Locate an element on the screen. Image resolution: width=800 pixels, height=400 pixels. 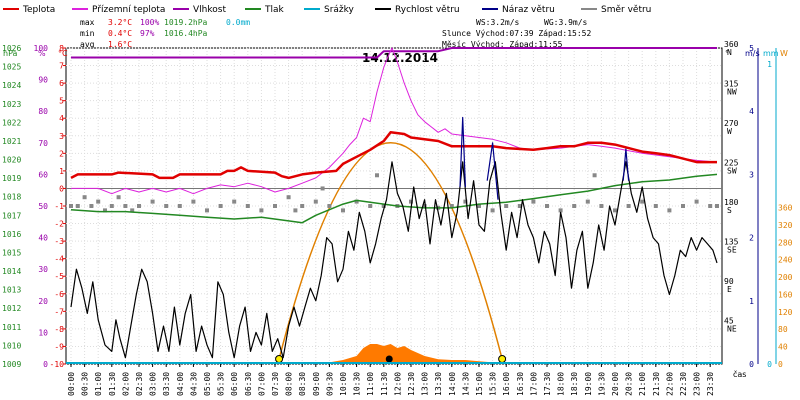
tick-humidity: 60 is located at coordinates (43, 174).